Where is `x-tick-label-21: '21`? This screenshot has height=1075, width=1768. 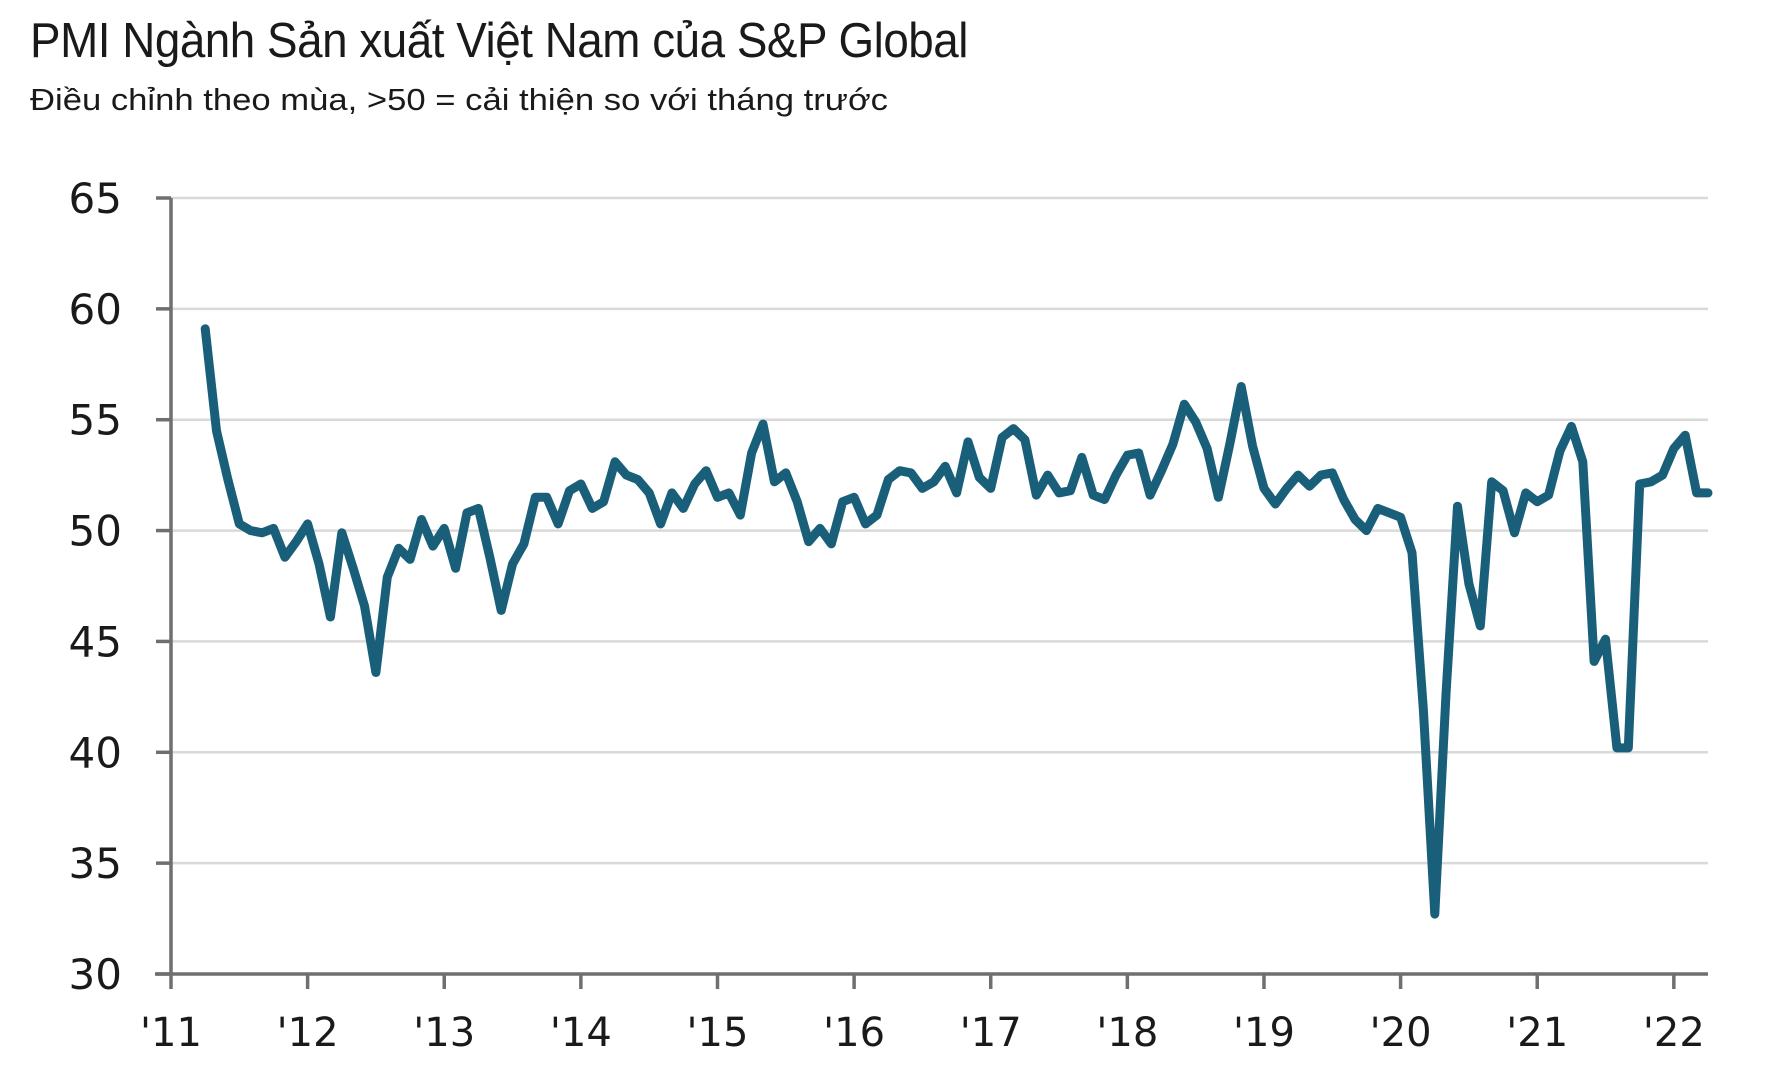 x-tick-label-21: '21 is located at coordinates (1537, 1033).